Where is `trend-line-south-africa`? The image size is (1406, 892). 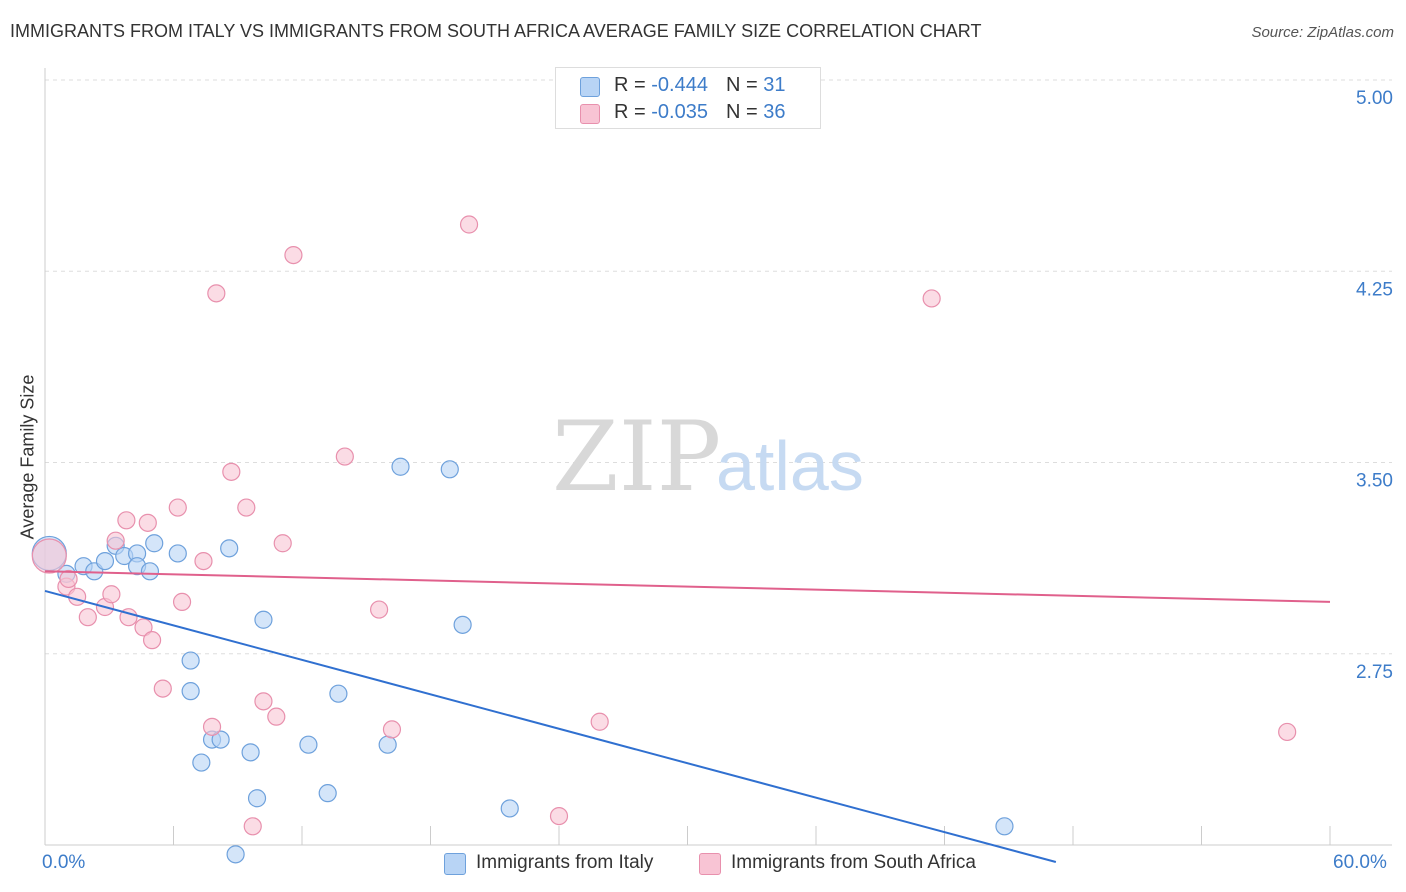 trend-line-south-africa is located at coordinates (687, 586).